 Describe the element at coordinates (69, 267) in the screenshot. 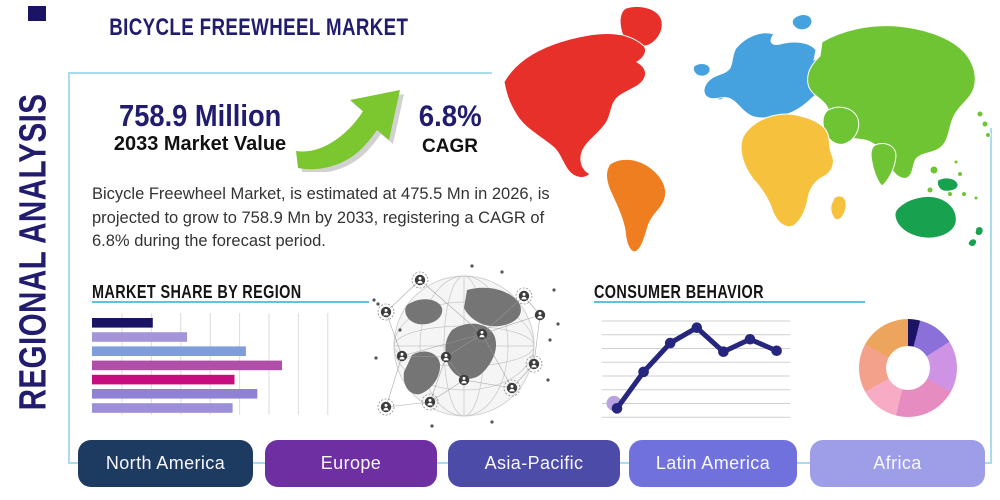

I see `content-box-border-left` at that location.